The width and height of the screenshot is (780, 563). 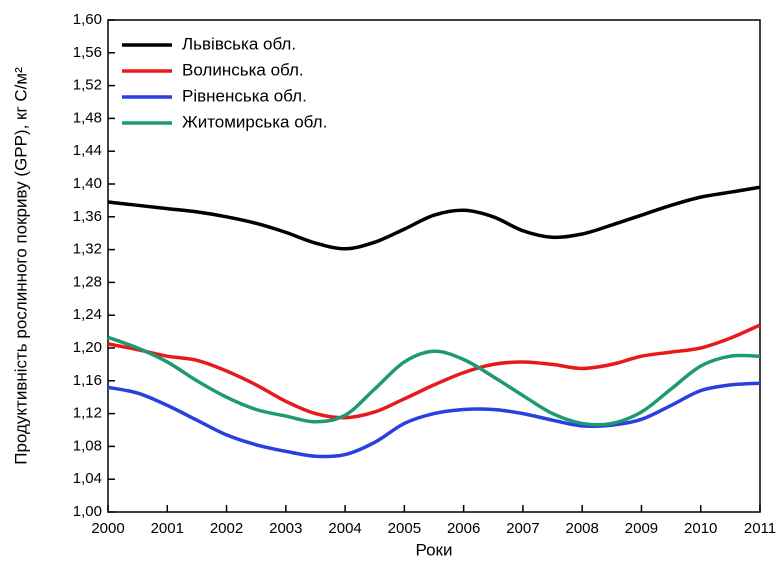 I want to click on y-tick-label: 1,24, so click(x=87, y=314).